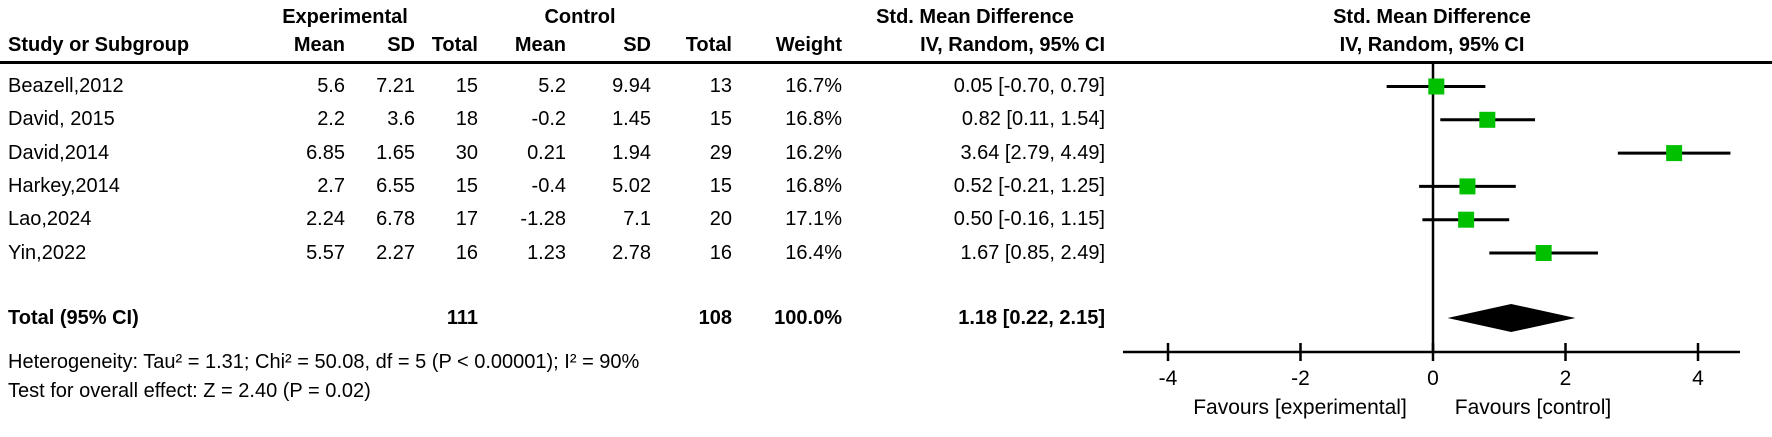 The height and width of the screenshot is (437, 1772). What do you see at coordinates (1029, 86) in the screenshot?
I see `ci-text: 0.05 [-0.70, 0.79]` at bounding box center [1029, 86].